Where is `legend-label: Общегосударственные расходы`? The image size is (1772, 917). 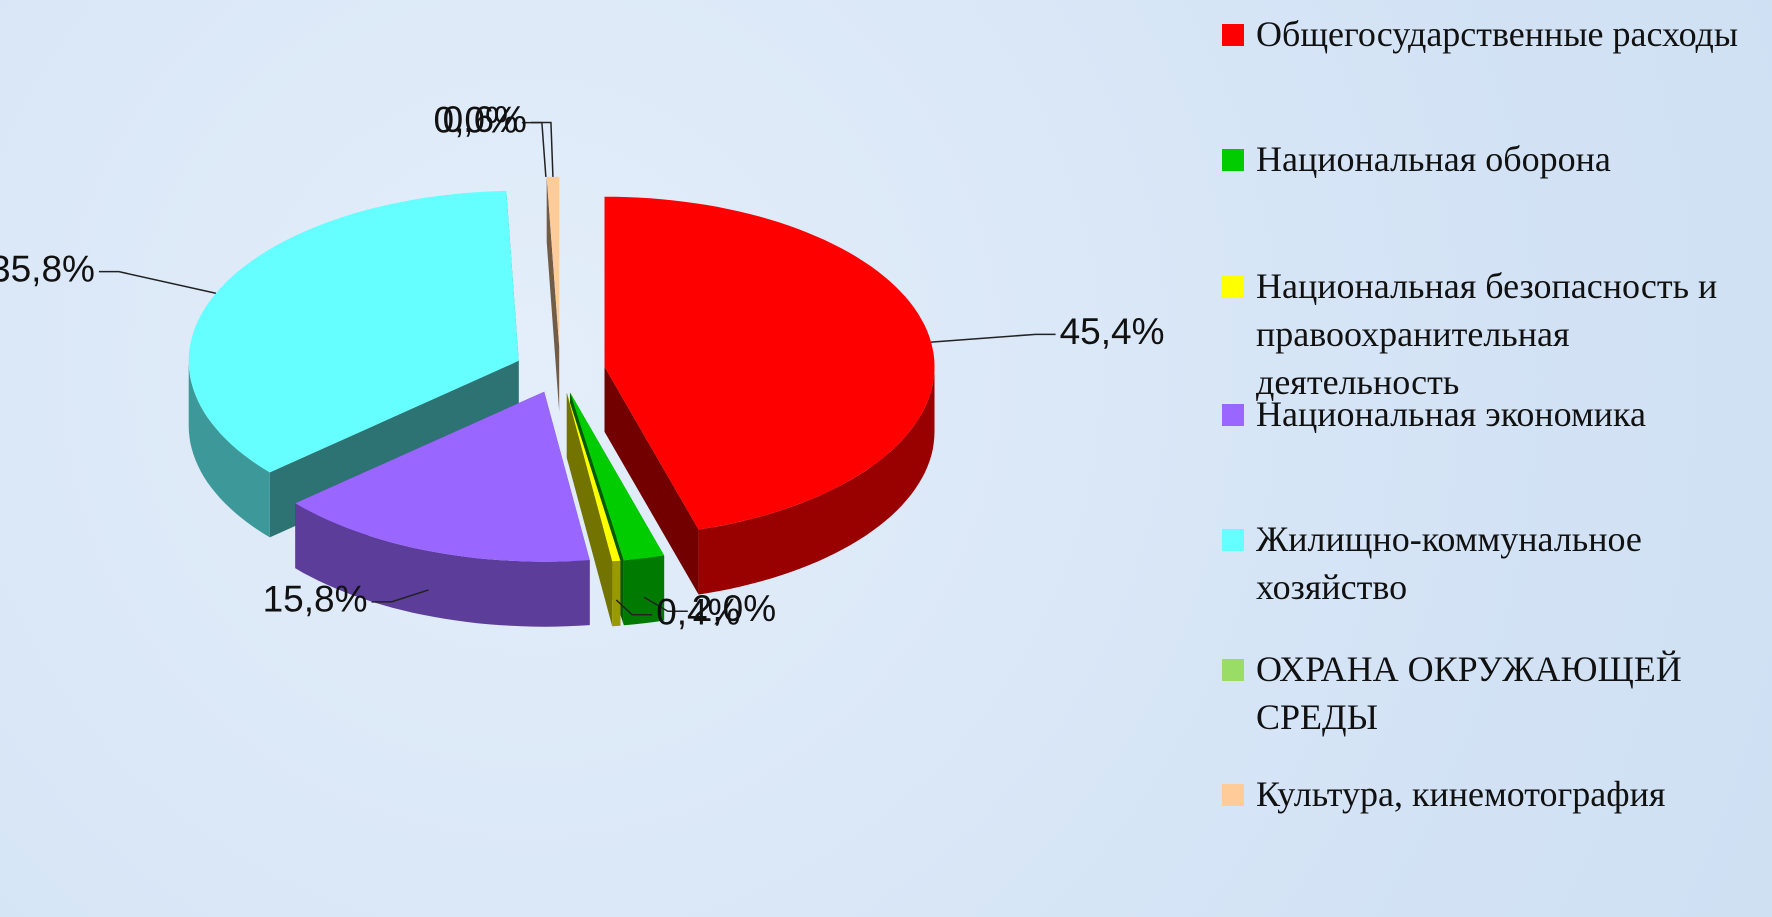 legend-label: Общегосударственные расходы is located at coordinates (1497, 34).